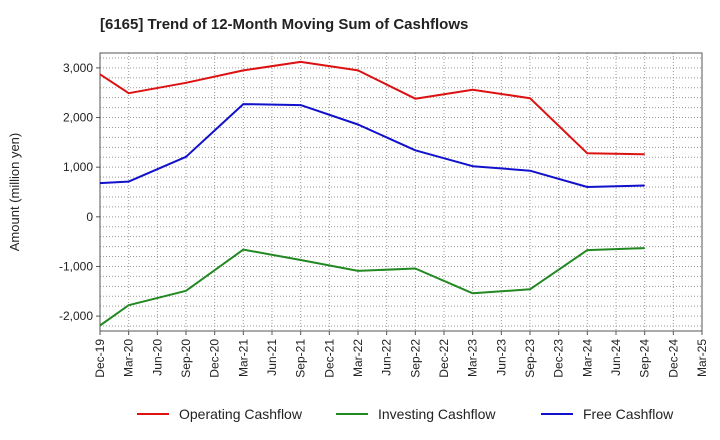 The height and width of the screenshot is (440, 720). What do you see at coordinates (79, 192) in the screenshot?
I see `y-axis-ticks: -2,000 -1,000 0 1,000 2,000 3,000` at bounding box center [79, 192].